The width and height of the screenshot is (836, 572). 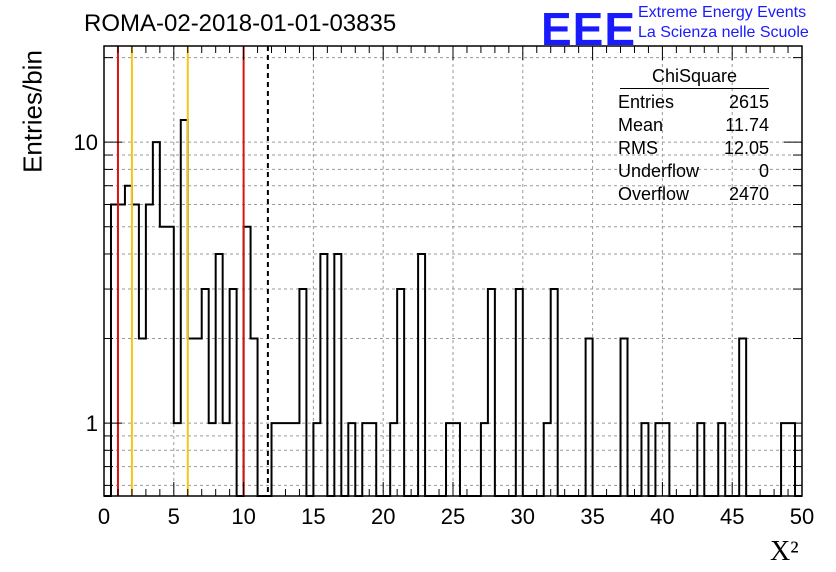 I want to click on x-tick-label: 30, so click(x=523, y=516).